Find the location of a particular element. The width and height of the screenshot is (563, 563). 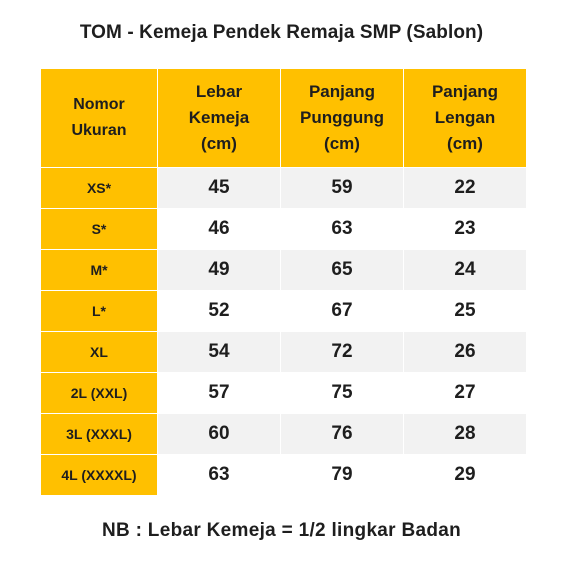

panjang-punggung-cell: 75 is located at coordinates (342, 393).